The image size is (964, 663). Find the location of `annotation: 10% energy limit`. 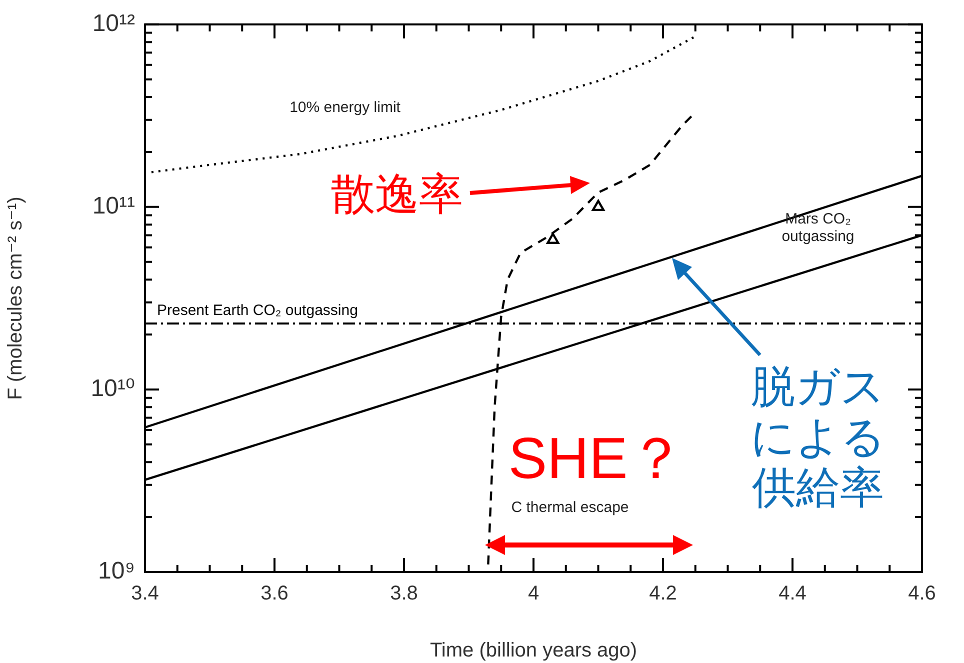

annotation: 10% energy limit is located at coordinates (346, 107).